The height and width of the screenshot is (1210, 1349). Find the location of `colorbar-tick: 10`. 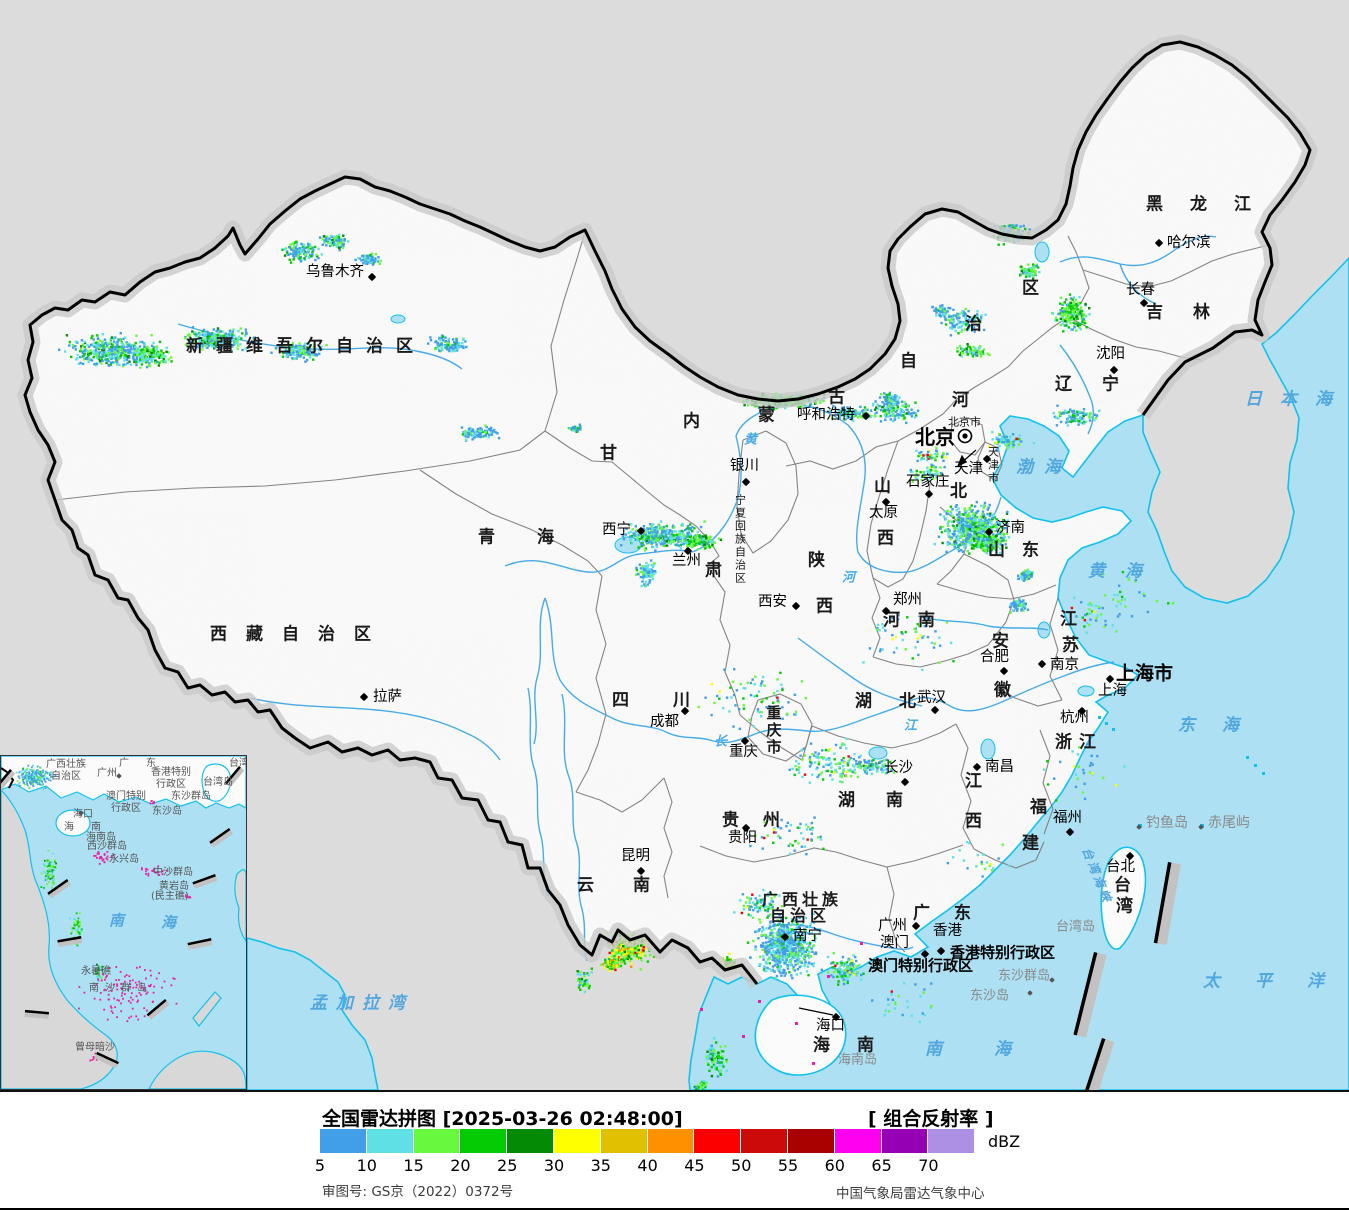

colorbar-tick: 10 is located at coordinates (367, 1165).